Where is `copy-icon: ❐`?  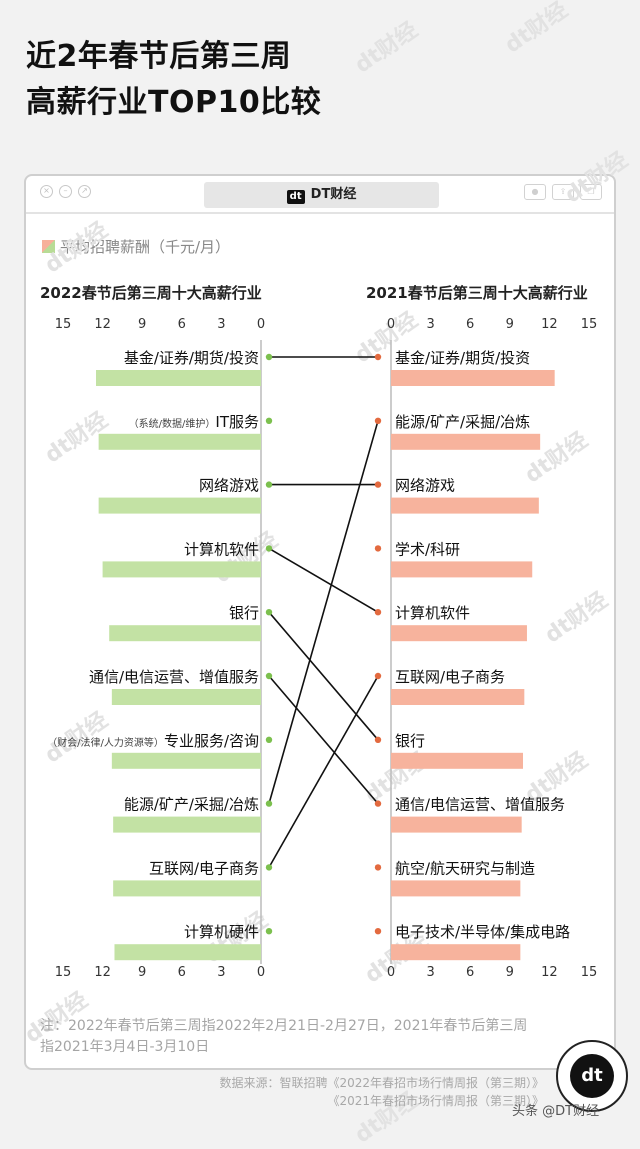
copy-icon: ❐ is located at coordinates (591, 192).